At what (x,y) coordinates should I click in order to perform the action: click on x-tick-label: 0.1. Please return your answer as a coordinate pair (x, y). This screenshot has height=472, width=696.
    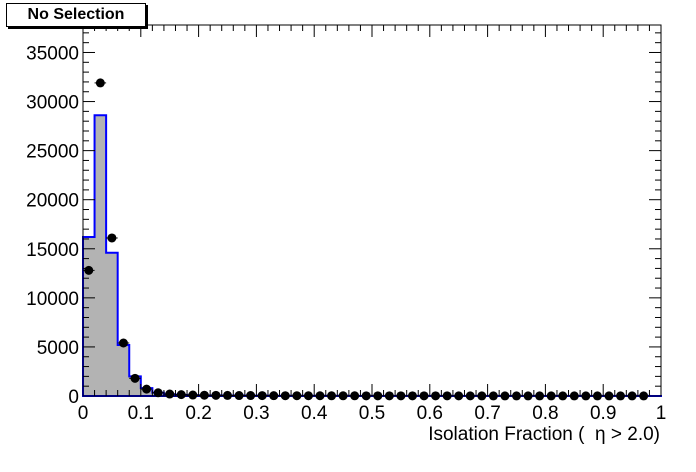
    Looking at the image, I should click on (141, 413).